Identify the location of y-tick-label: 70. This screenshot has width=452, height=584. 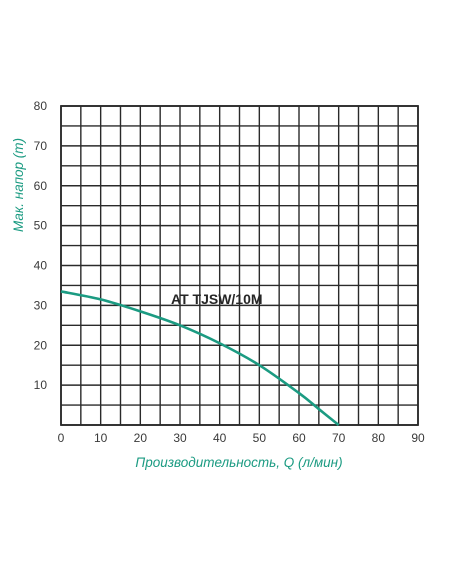
(41, 146).